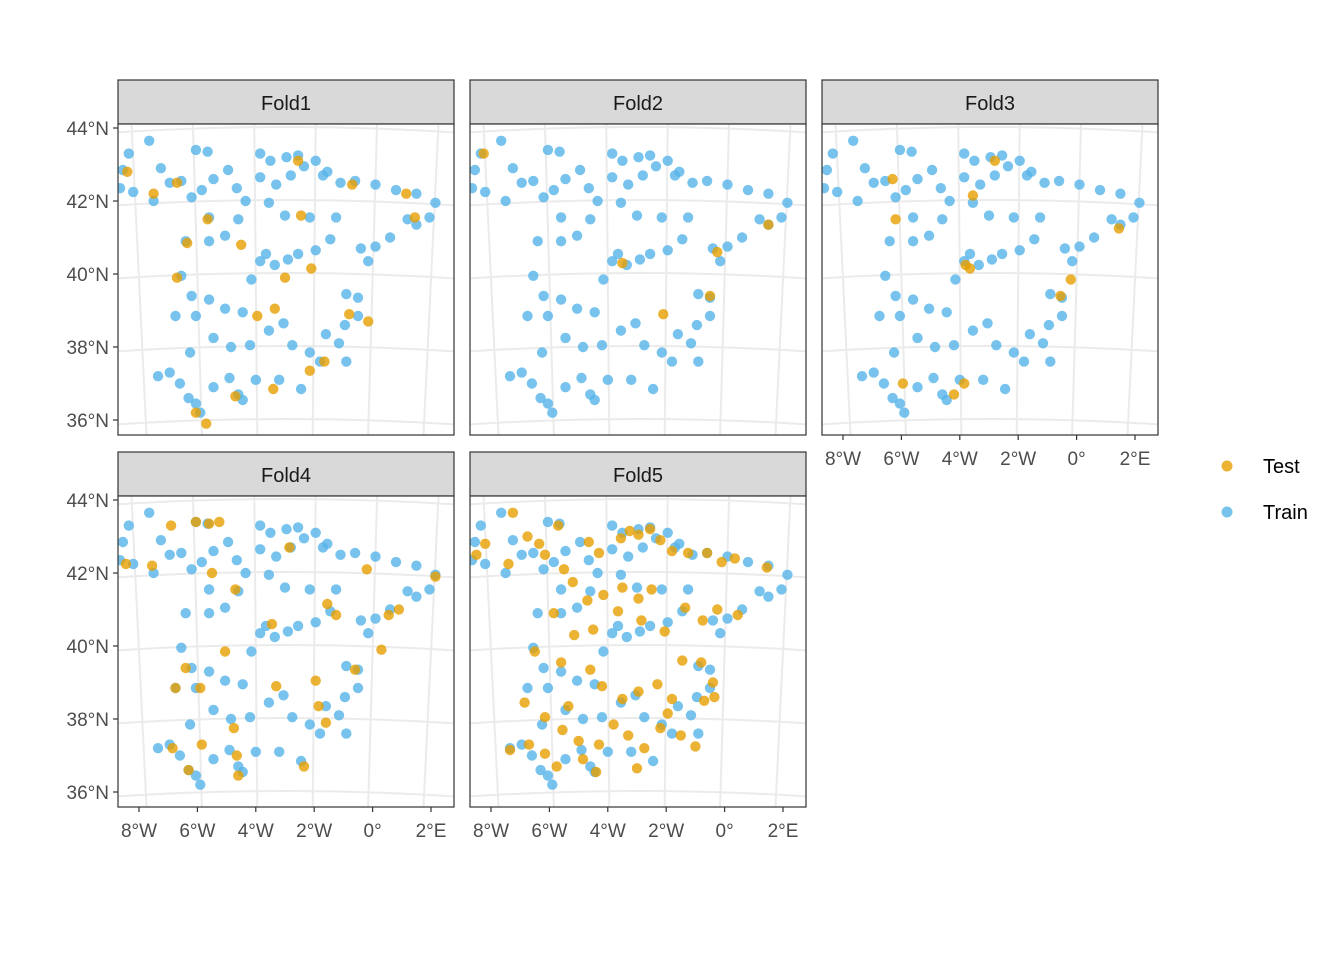 The image size is (1344, 960). What do you see at coordinates (1281, 467) in the screenshot?
I see `legend-test-label: Test` at bounding box center [1281, 467].